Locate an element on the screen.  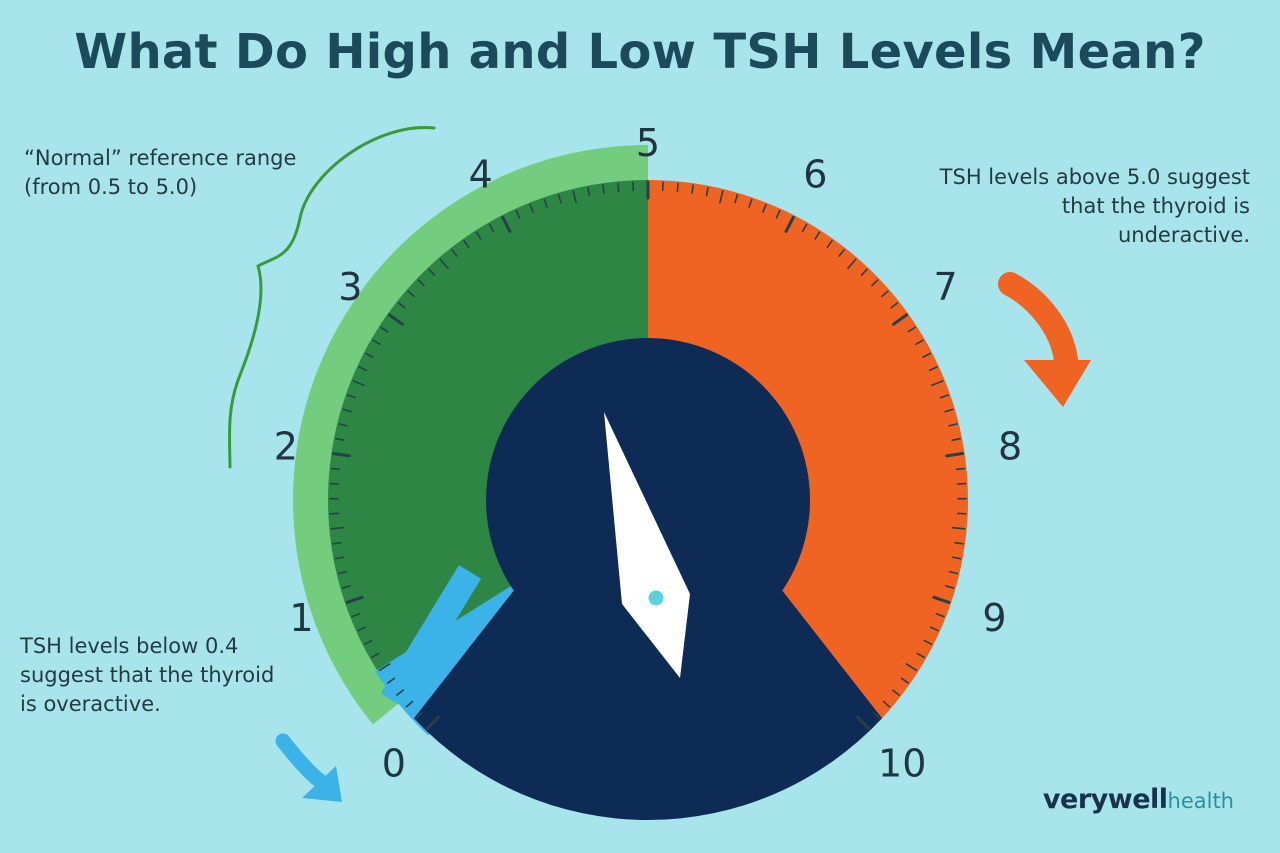
brand-logo-part: health is located at coordinates (1200, 801).